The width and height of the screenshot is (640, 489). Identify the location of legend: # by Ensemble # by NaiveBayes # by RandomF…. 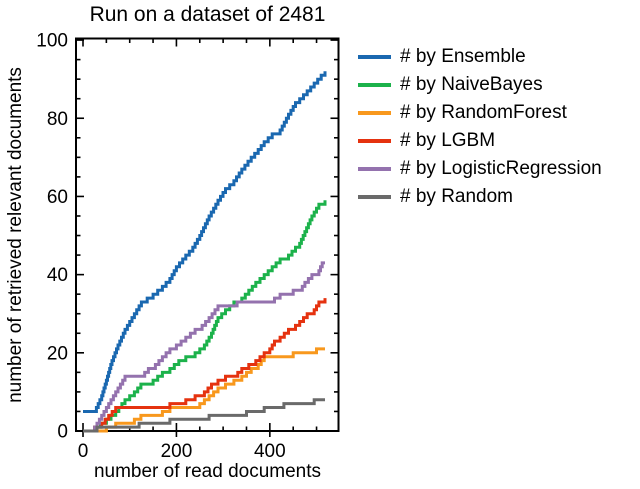
(480, 127).